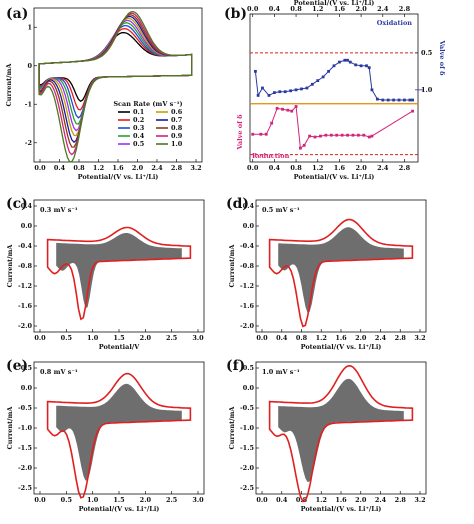 The width and height of the screenshot is (474, 524). Describe the element at coordinates (361, 338) in the screenshot. I see `panel-d-xtick-label: 2.0` at that location.